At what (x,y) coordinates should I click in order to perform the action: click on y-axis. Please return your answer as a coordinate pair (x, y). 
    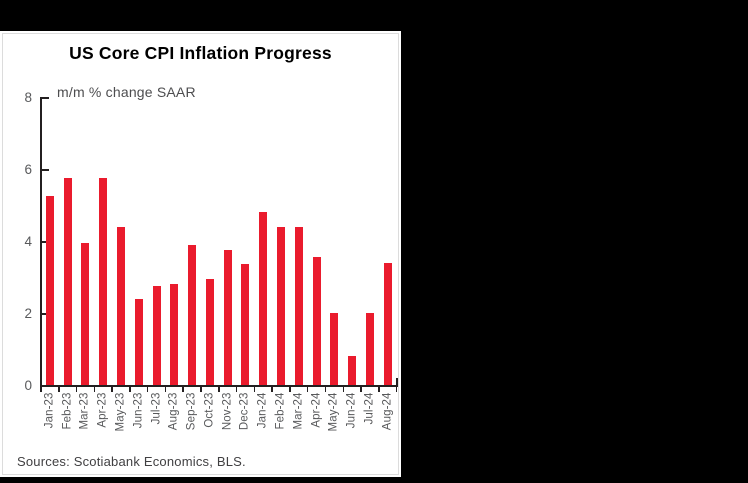
    Looking at the image, I should click on (41, 242).